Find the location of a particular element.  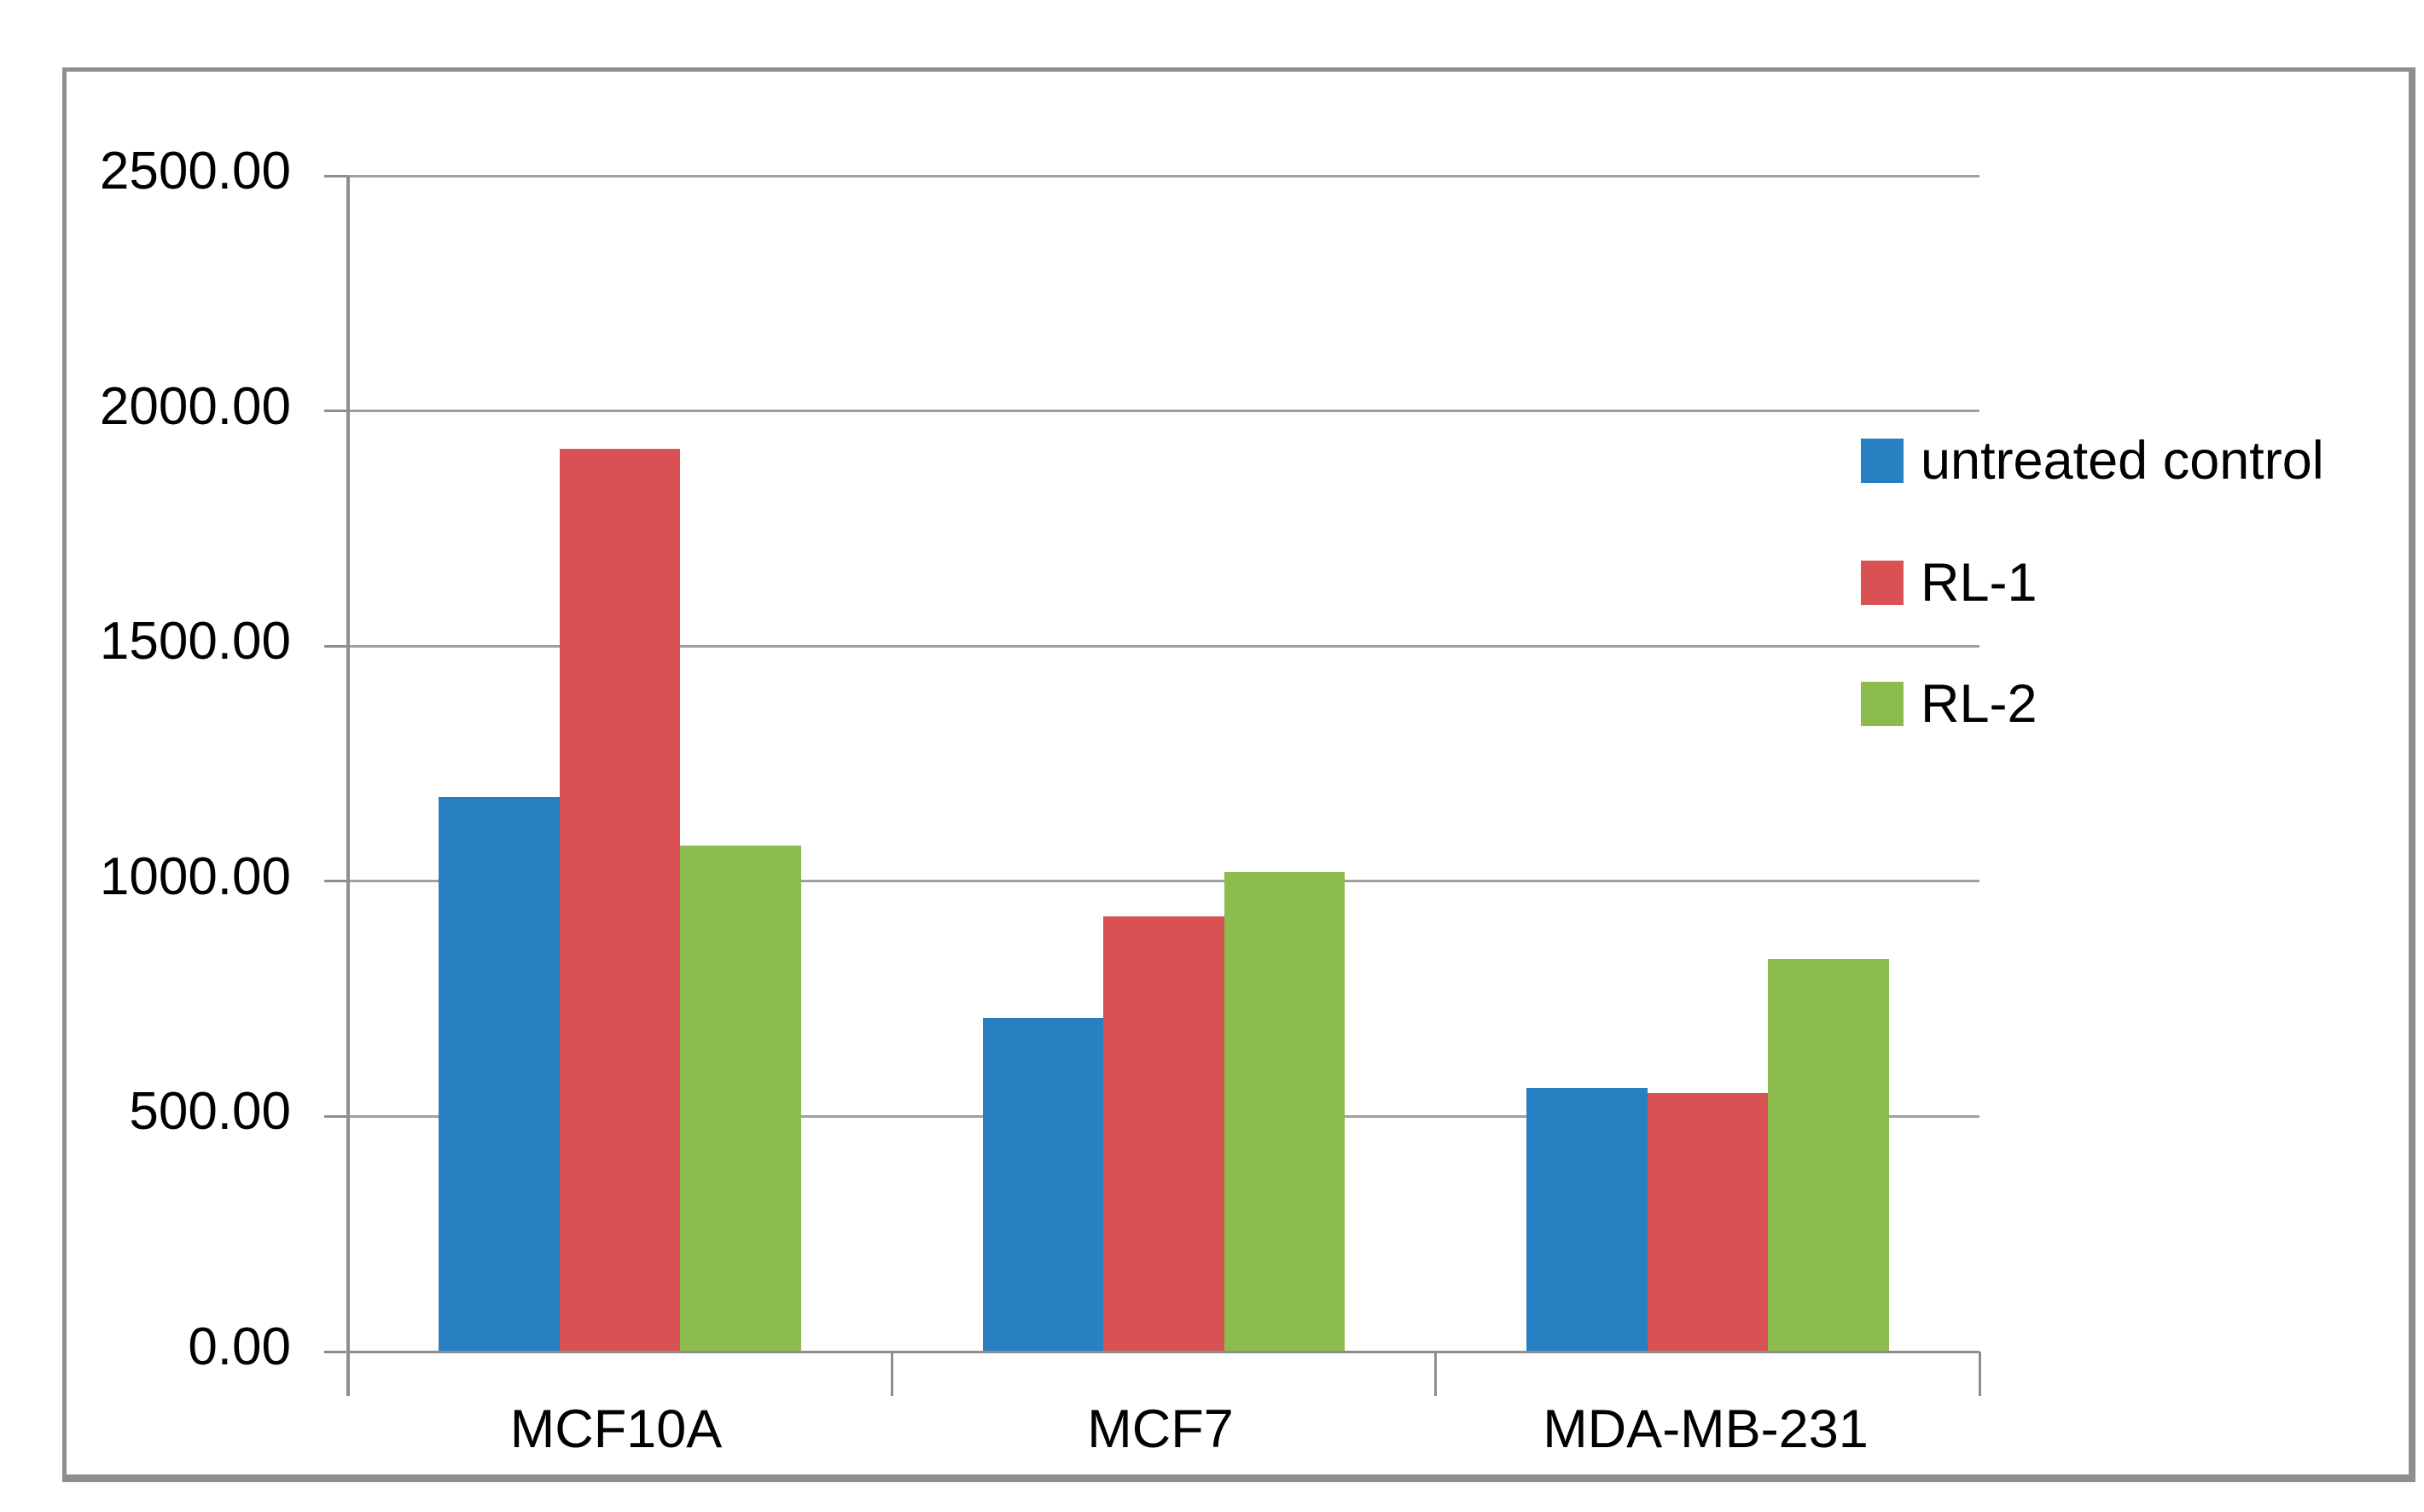

bar-MDA-MB-231-untreated control is located at coordinates (1587, 1220).